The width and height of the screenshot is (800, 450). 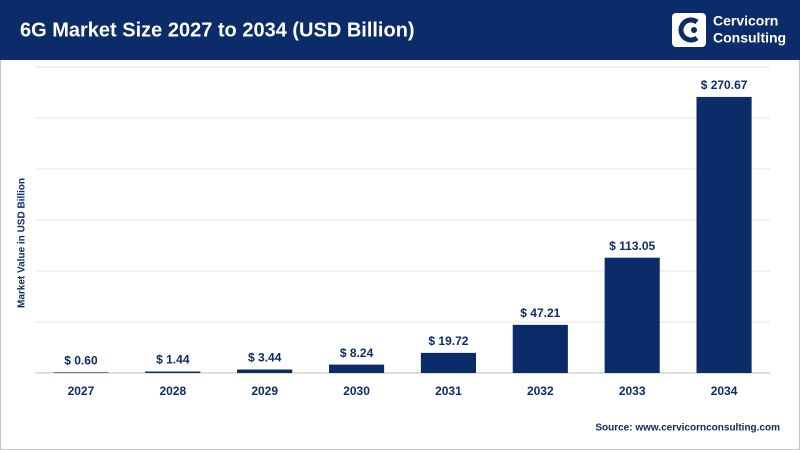 What do you see at coordinates (264, 391) in the screenshot?
I see `x-tick-label: 2029` at bounding box center [264, 391].